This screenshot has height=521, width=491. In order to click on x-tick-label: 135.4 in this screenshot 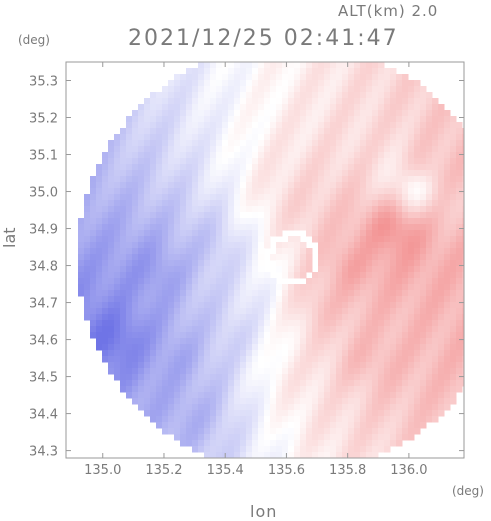, I will do `click(225, 470)`.